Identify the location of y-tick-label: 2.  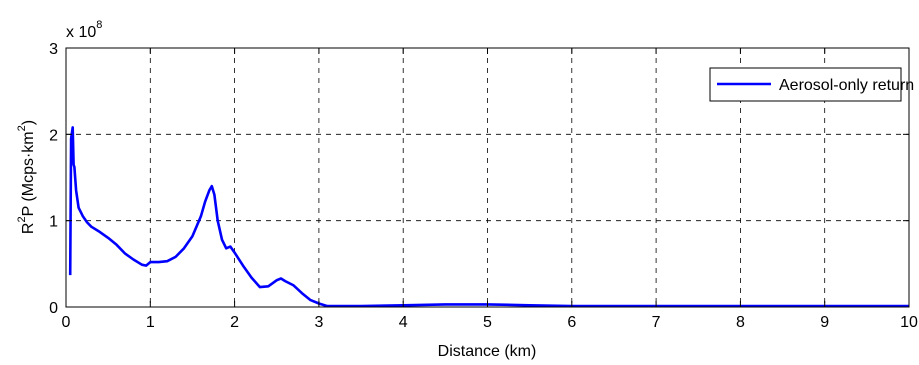
(53, 135).